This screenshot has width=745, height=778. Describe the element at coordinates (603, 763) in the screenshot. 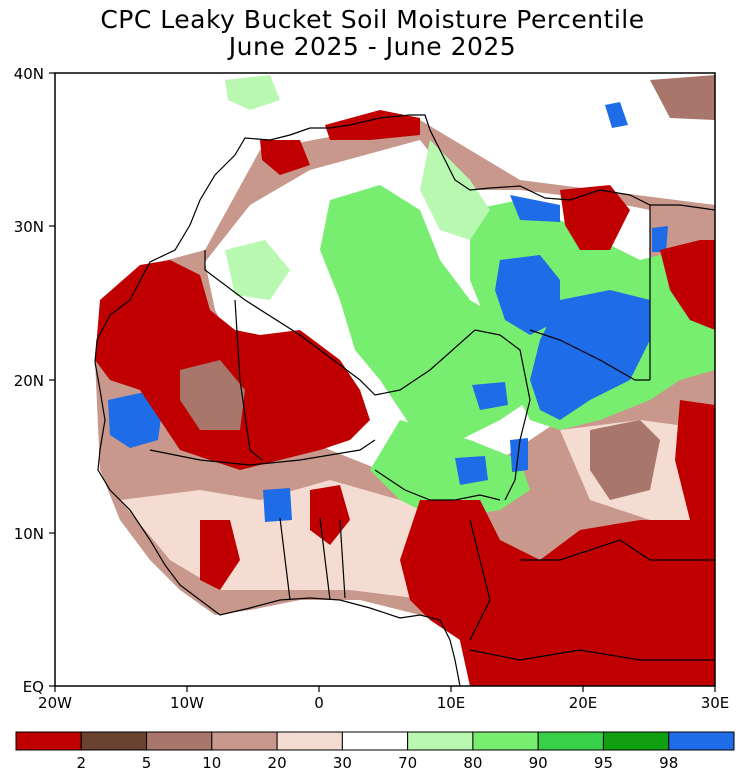

I see `legend-label: 95` at that location.